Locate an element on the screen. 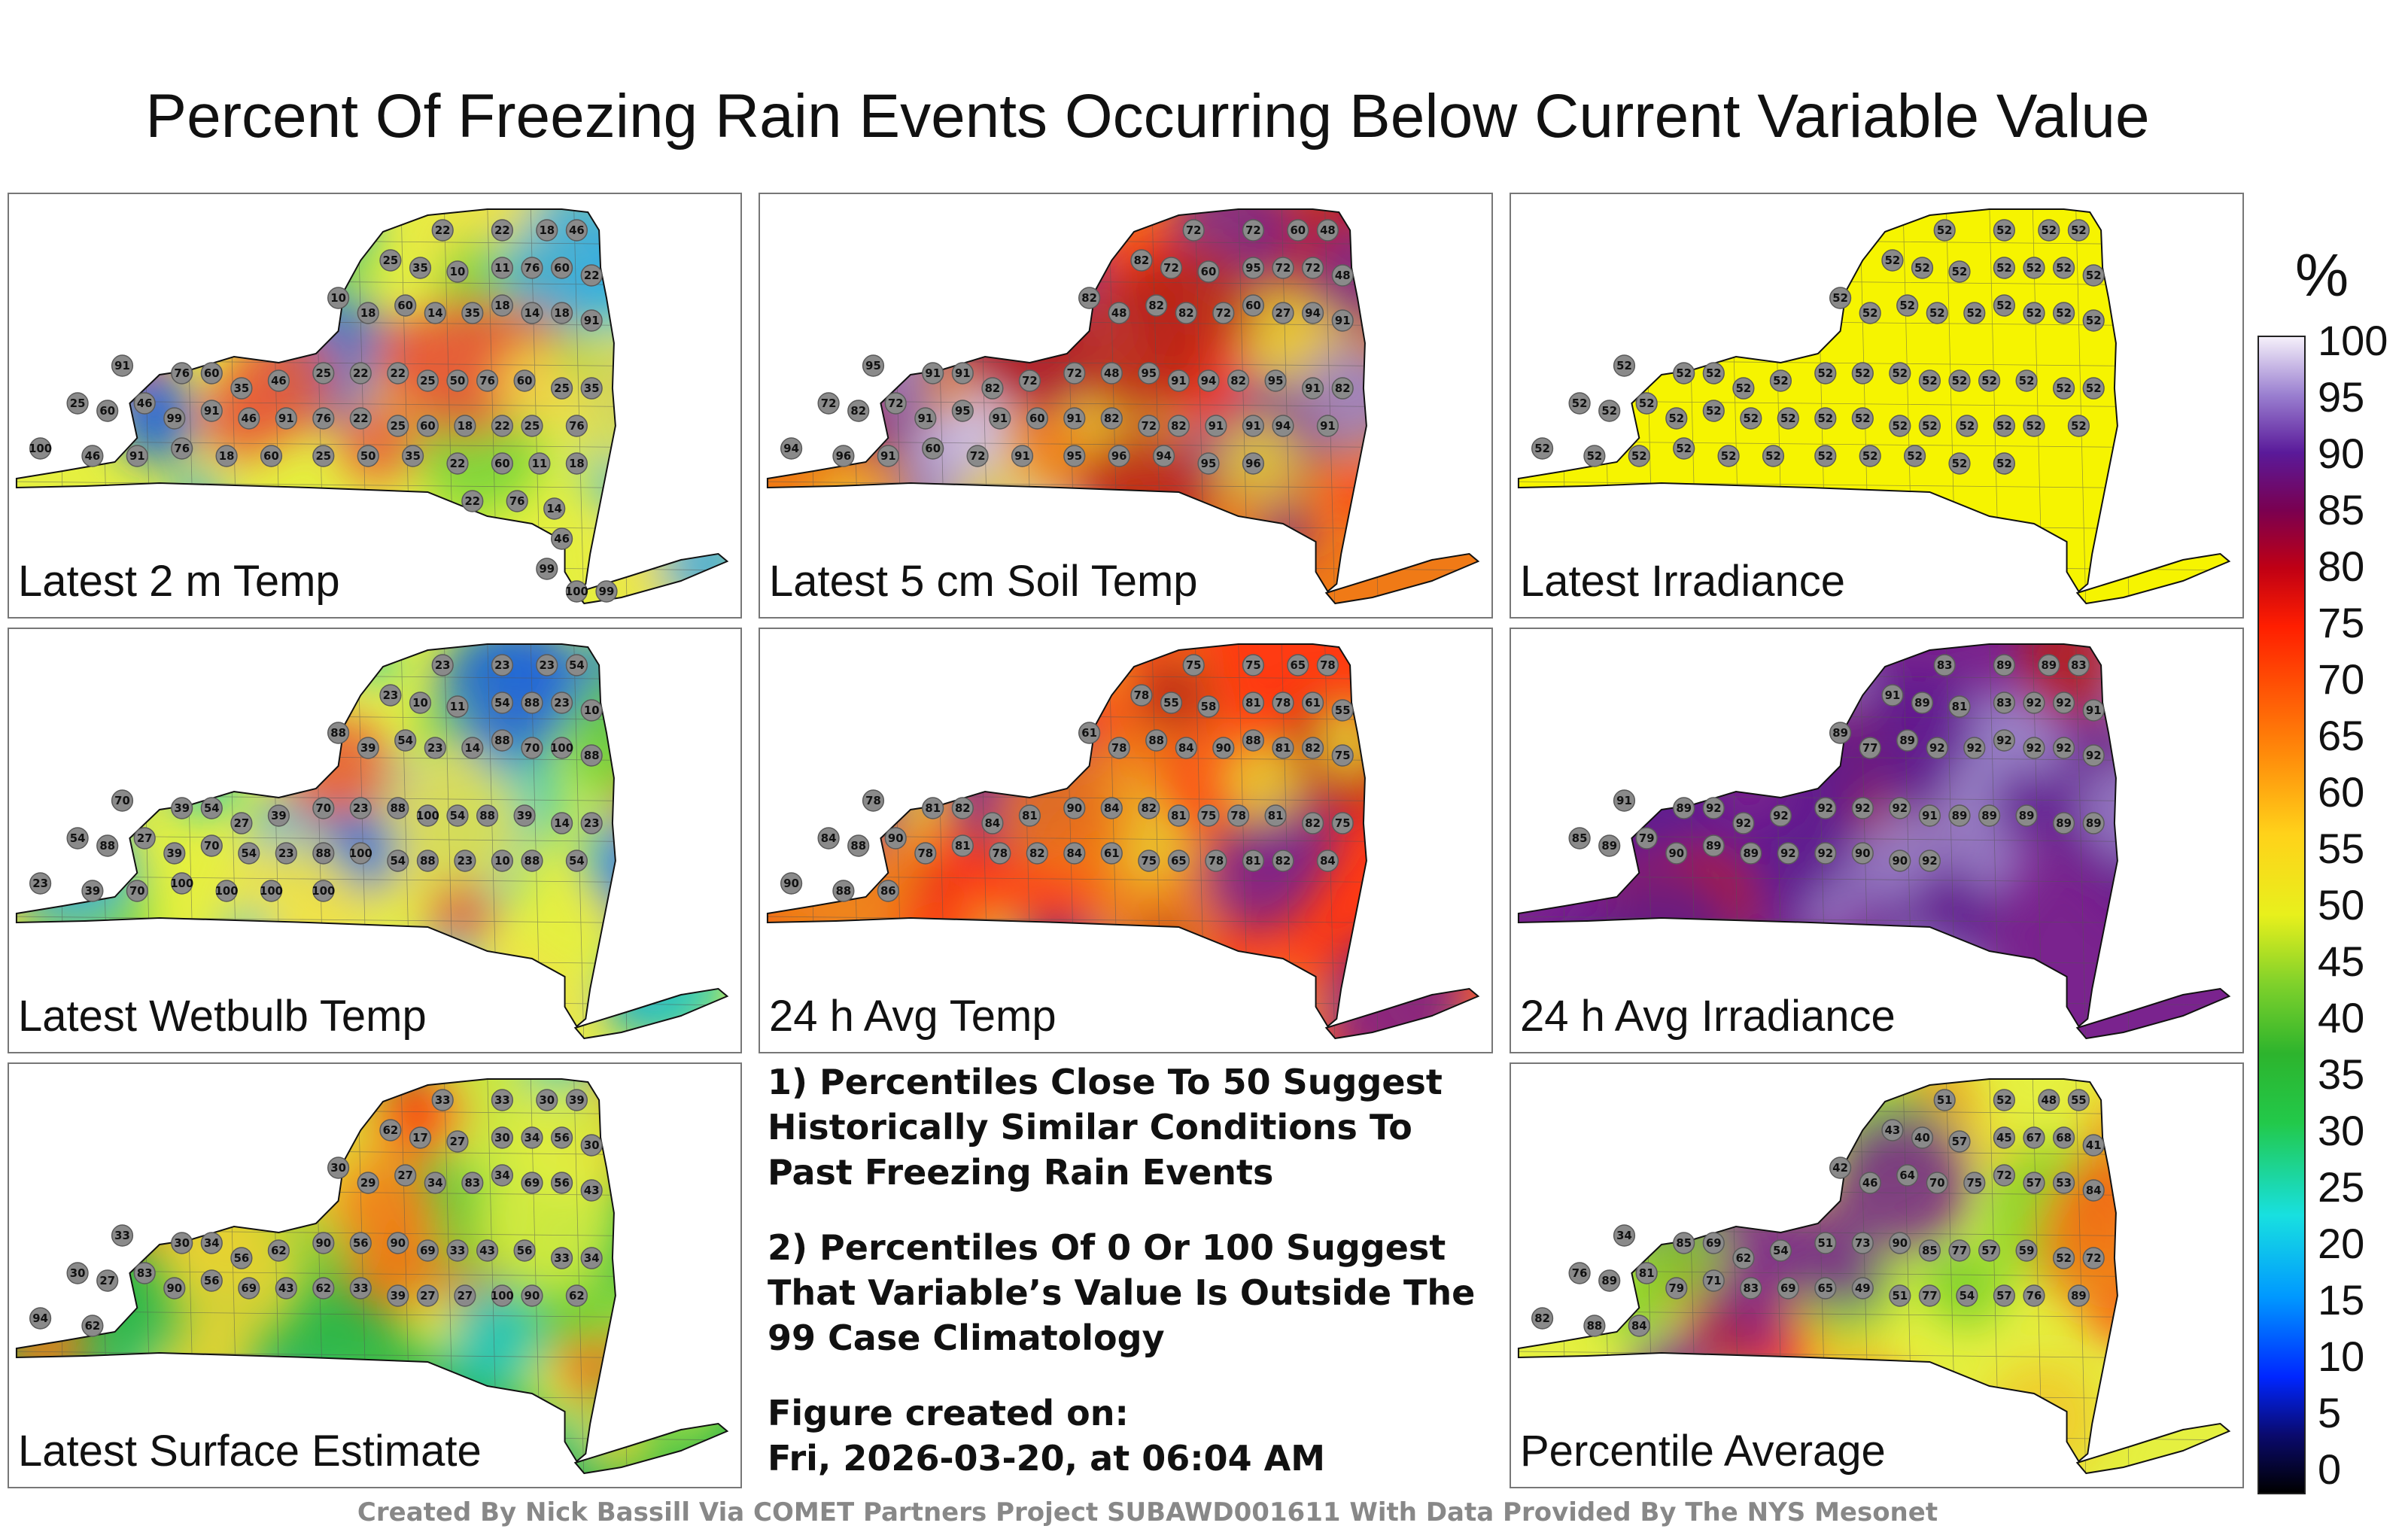 This screenshot has width=2408, height=1535. station-marker: 90 is located at coordinates (398, 1243).